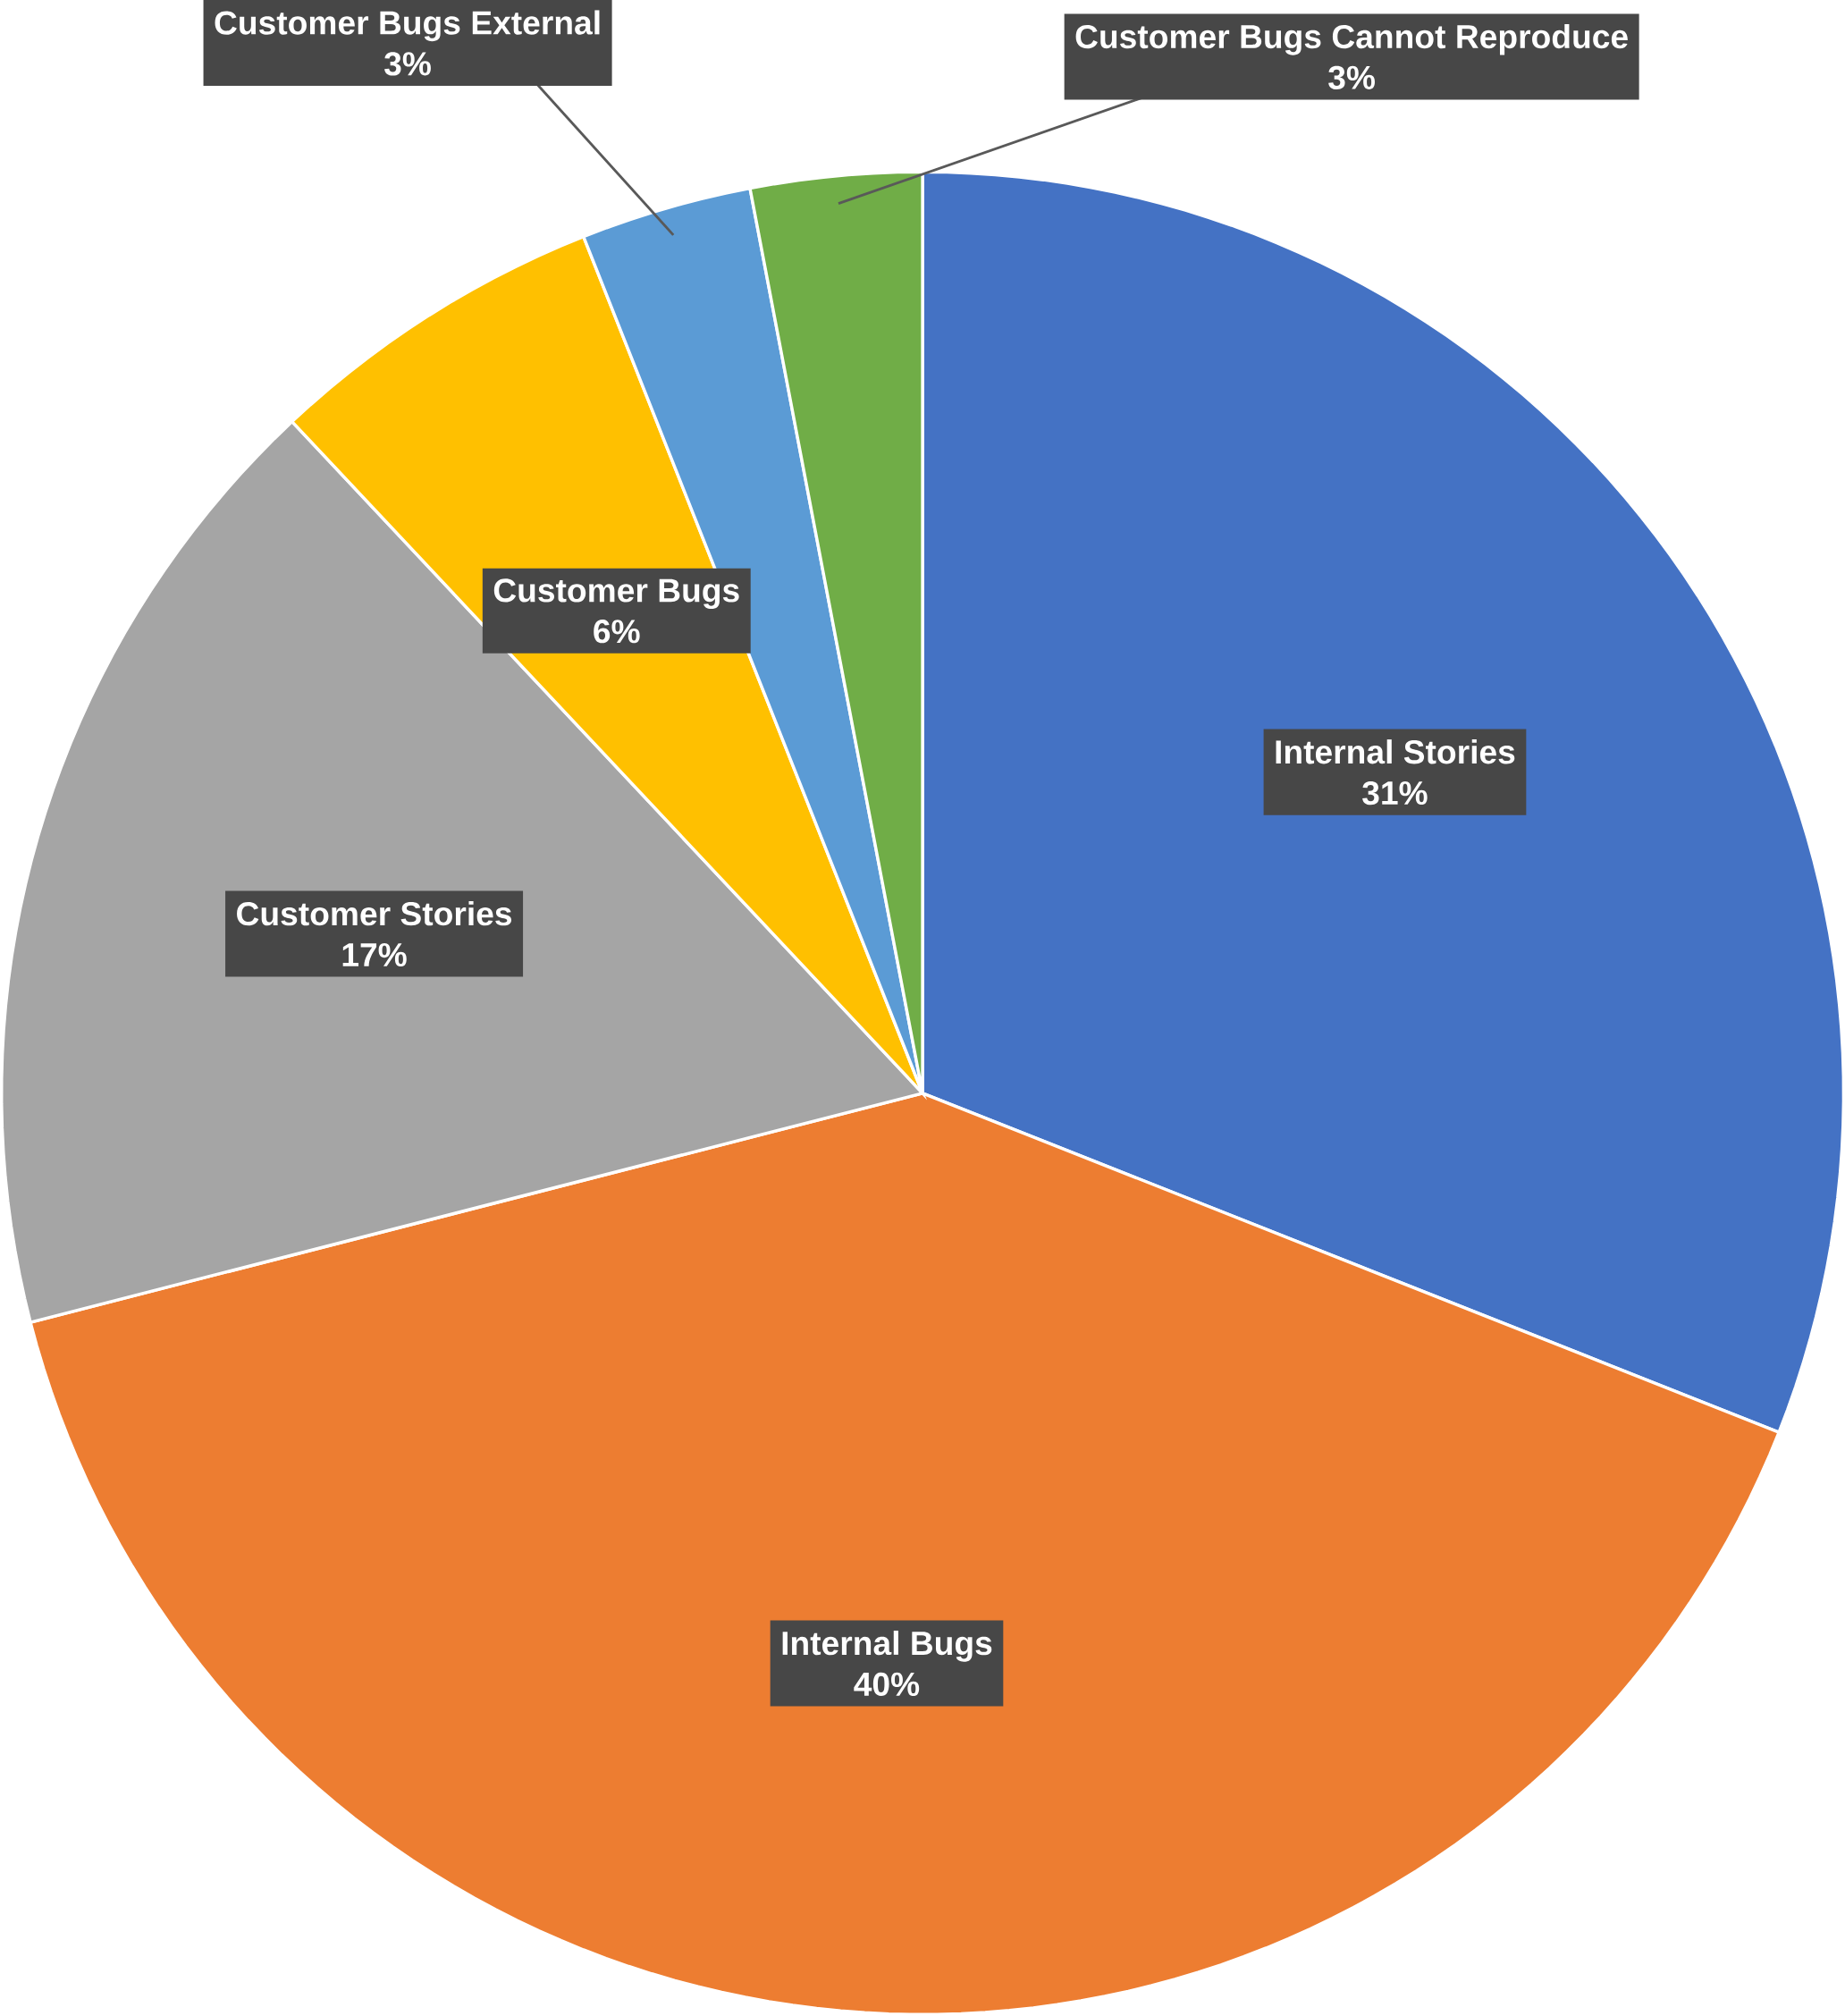 This screenshot has width=1845, height=2016. What do you see at coordinates (407, 26) in the screenshot?
I see `slice-label: Customer Bugs External` at bounding box center [407, 26].